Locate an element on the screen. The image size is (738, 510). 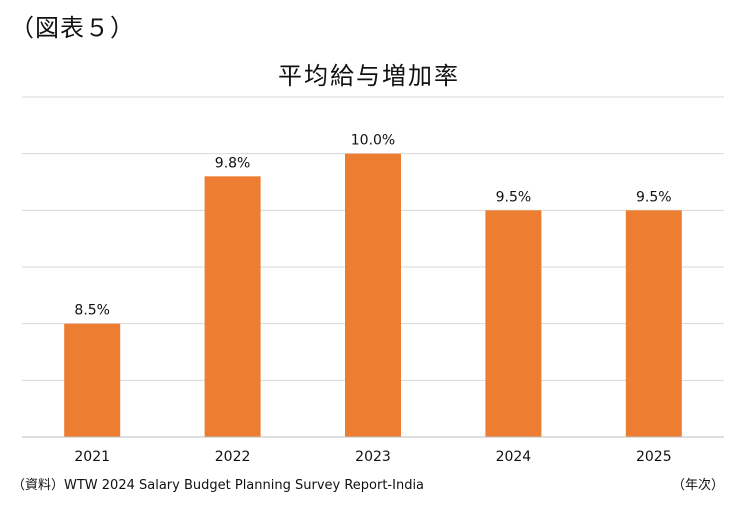
x-tick-label: 2025 is located at coordinates (654, 457).